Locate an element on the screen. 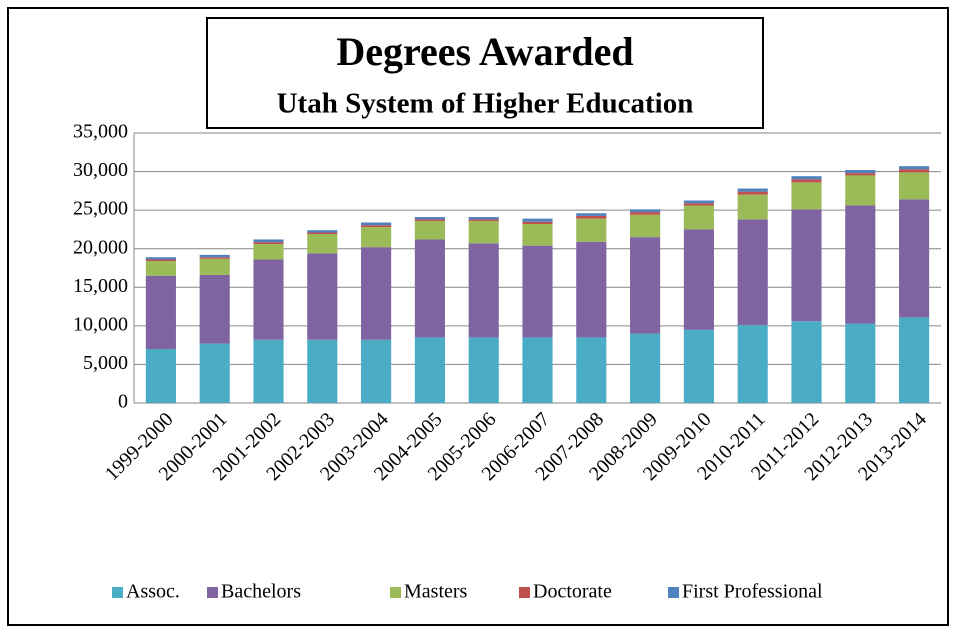  legend-label: First Professional is located at coordinates (752, 592).